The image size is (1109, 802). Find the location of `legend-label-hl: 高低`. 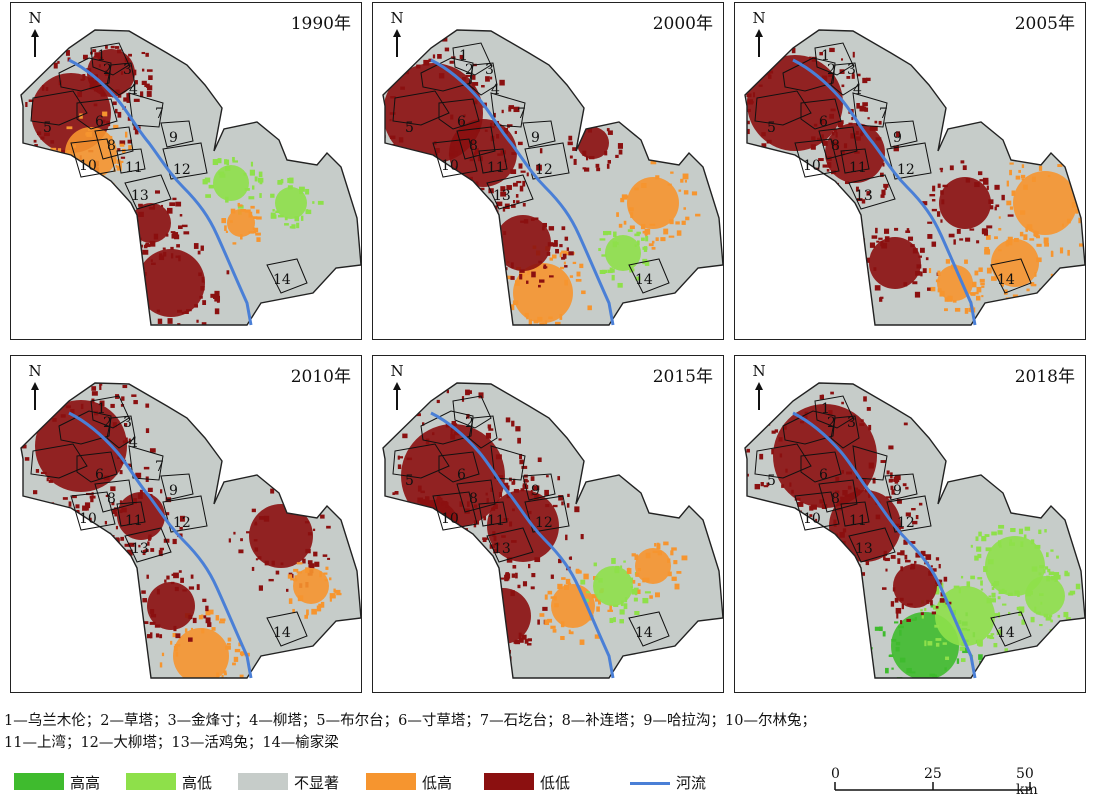

legend-label-hl: 高低 is located at coordinates (197, 782).